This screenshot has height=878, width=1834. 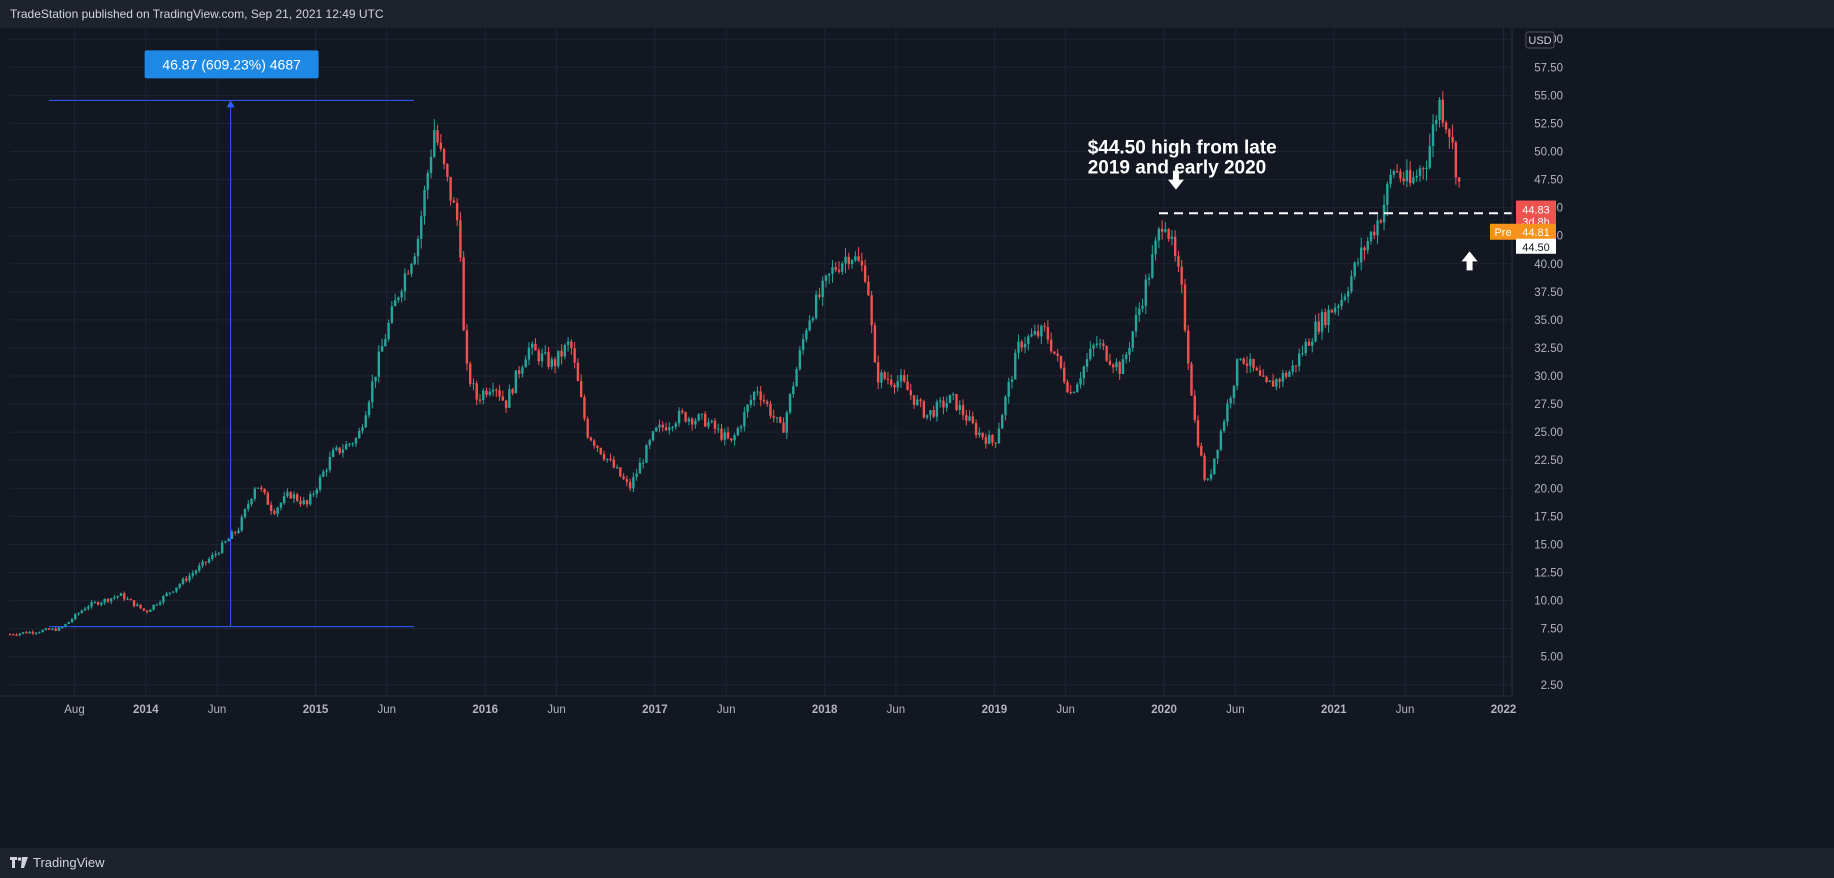 What do you see at coordinates (1548, 181) in the screenshot?
I see `price-tick-label: 47.50` at bounding box center [1548, 181].